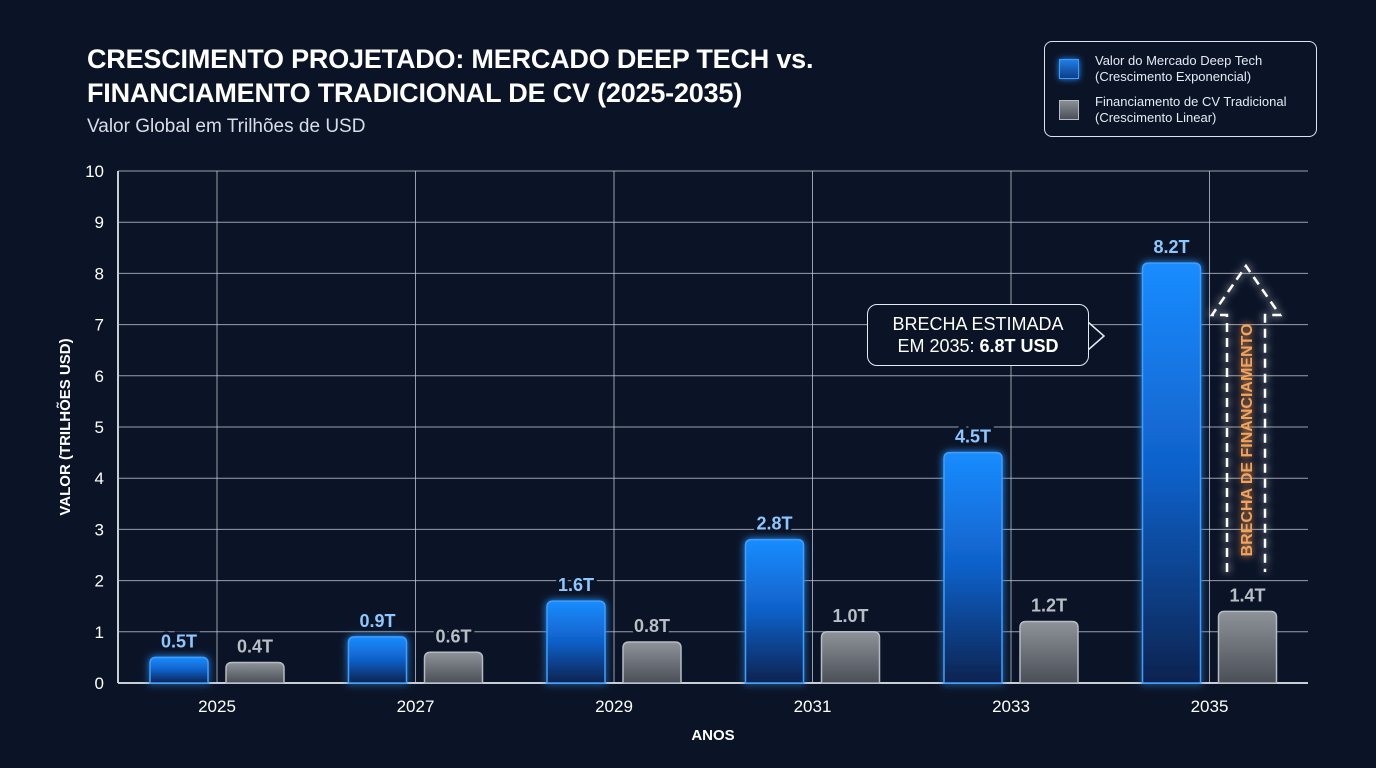 The height and width of the screenshot is (768, 1376). Describe the element at coordinates (1247, 440) in the screenshot. I see `gap-arrow-label: BRECHA DE FINANCIAMENTO` at that location.